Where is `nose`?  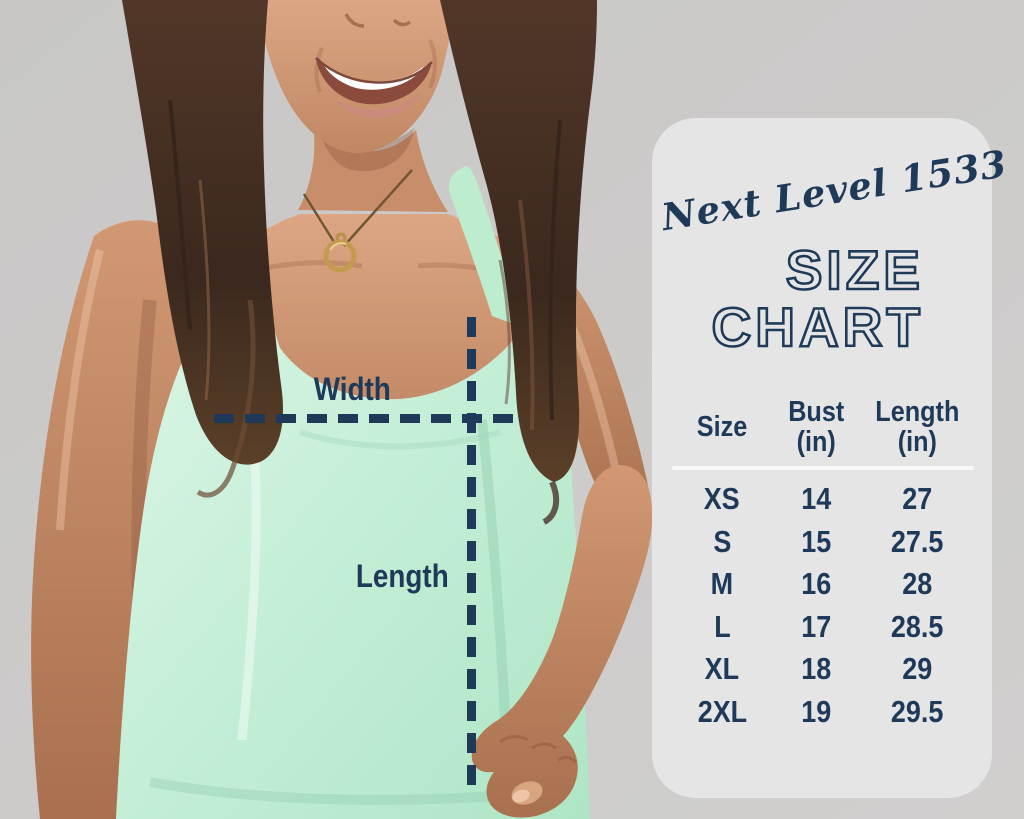 nose is located at coordinates (354, 20).